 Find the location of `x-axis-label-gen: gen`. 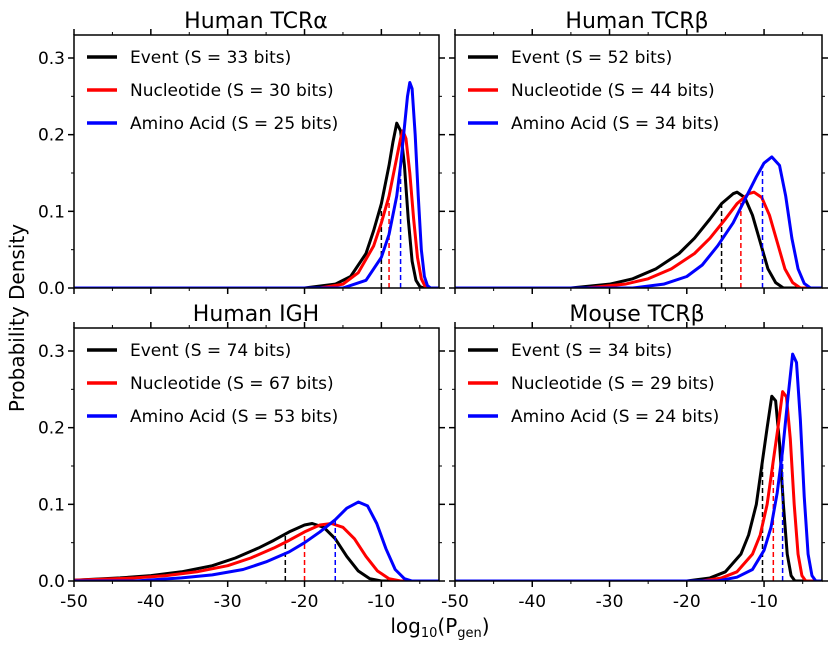

x-axis-label-gen: gen is located at coordinates (469, 633).